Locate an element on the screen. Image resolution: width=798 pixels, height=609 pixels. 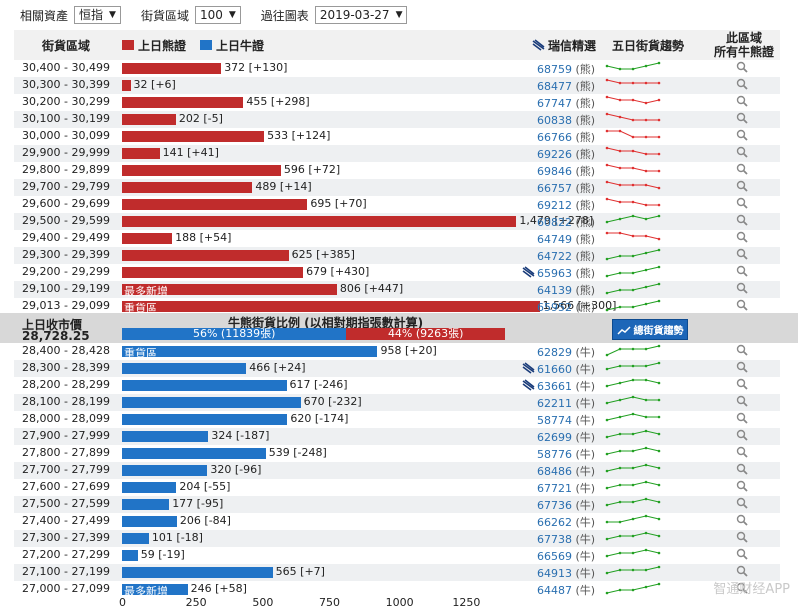
warrant-code-link: 67738 (牛) is located at coordinates (566, 539).